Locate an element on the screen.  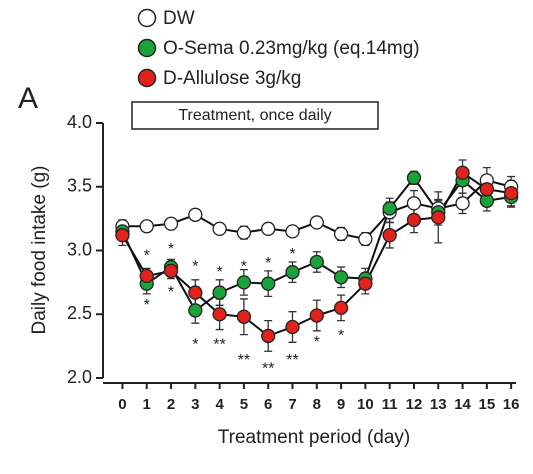
y-tick-label: 4.0 is located at coordinates (79, 122).